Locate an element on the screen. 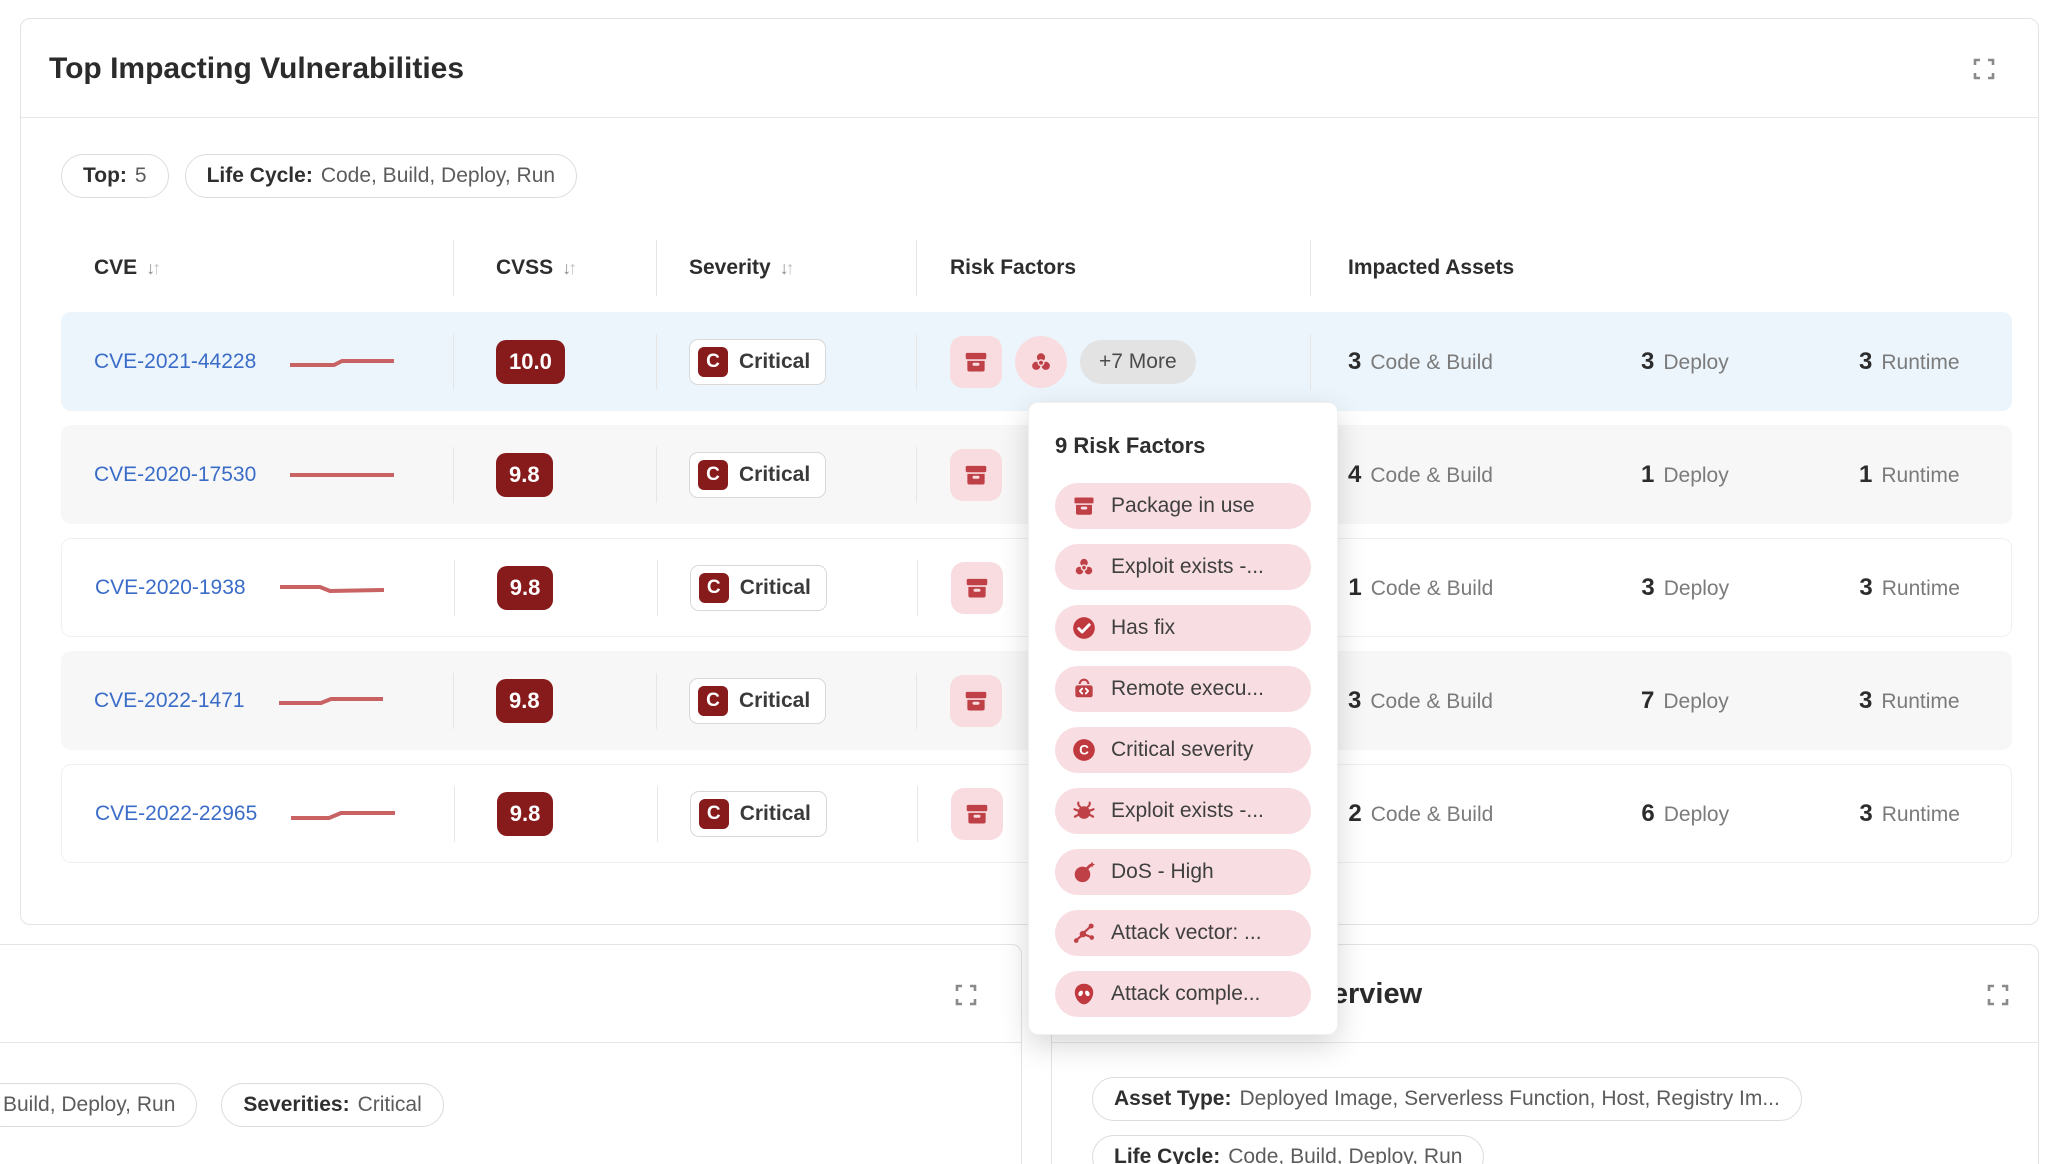 The image size is (2055, 1164). filter-pill-top: Top: 5 is located at coordinates (115, 176).